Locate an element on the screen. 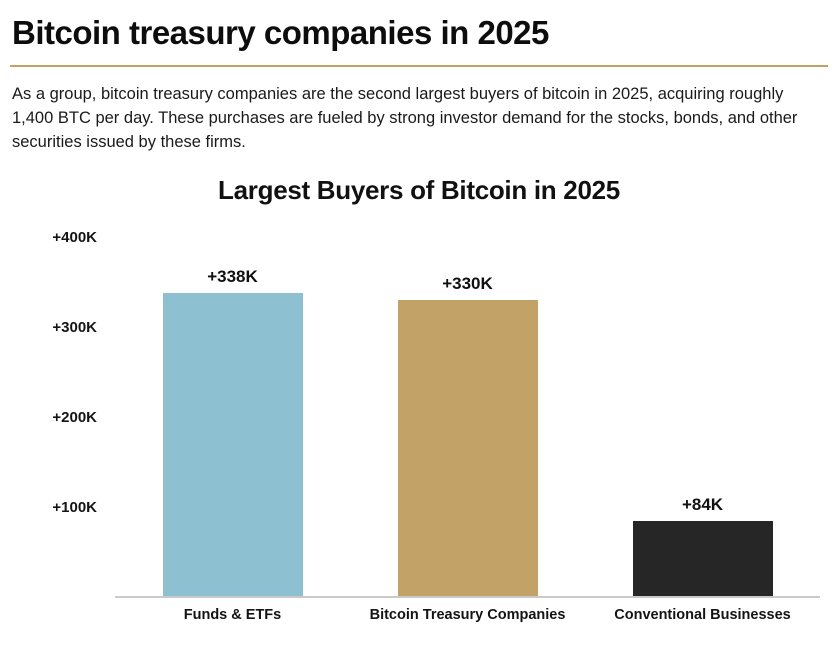  x-axis-label: Bitcoin Treasury Companies is located at coordinates (467, 614).